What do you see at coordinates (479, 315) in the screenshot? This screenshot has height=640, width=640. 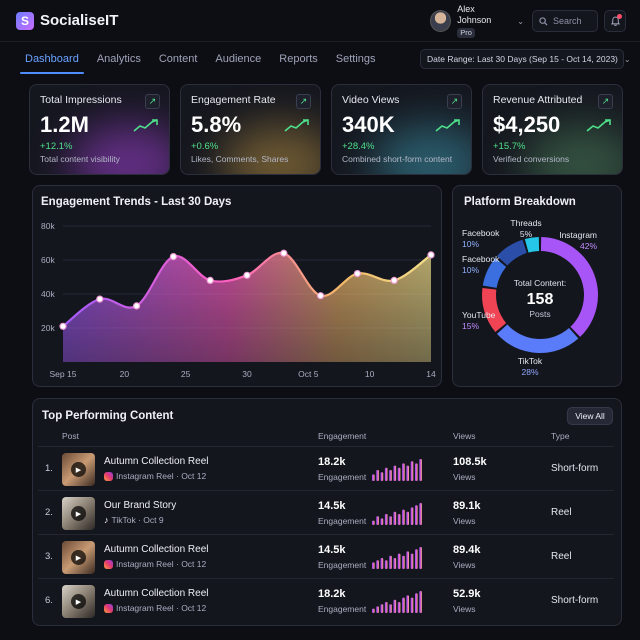 I see `slice-label: YouTube` at bounding box center [479, 315].